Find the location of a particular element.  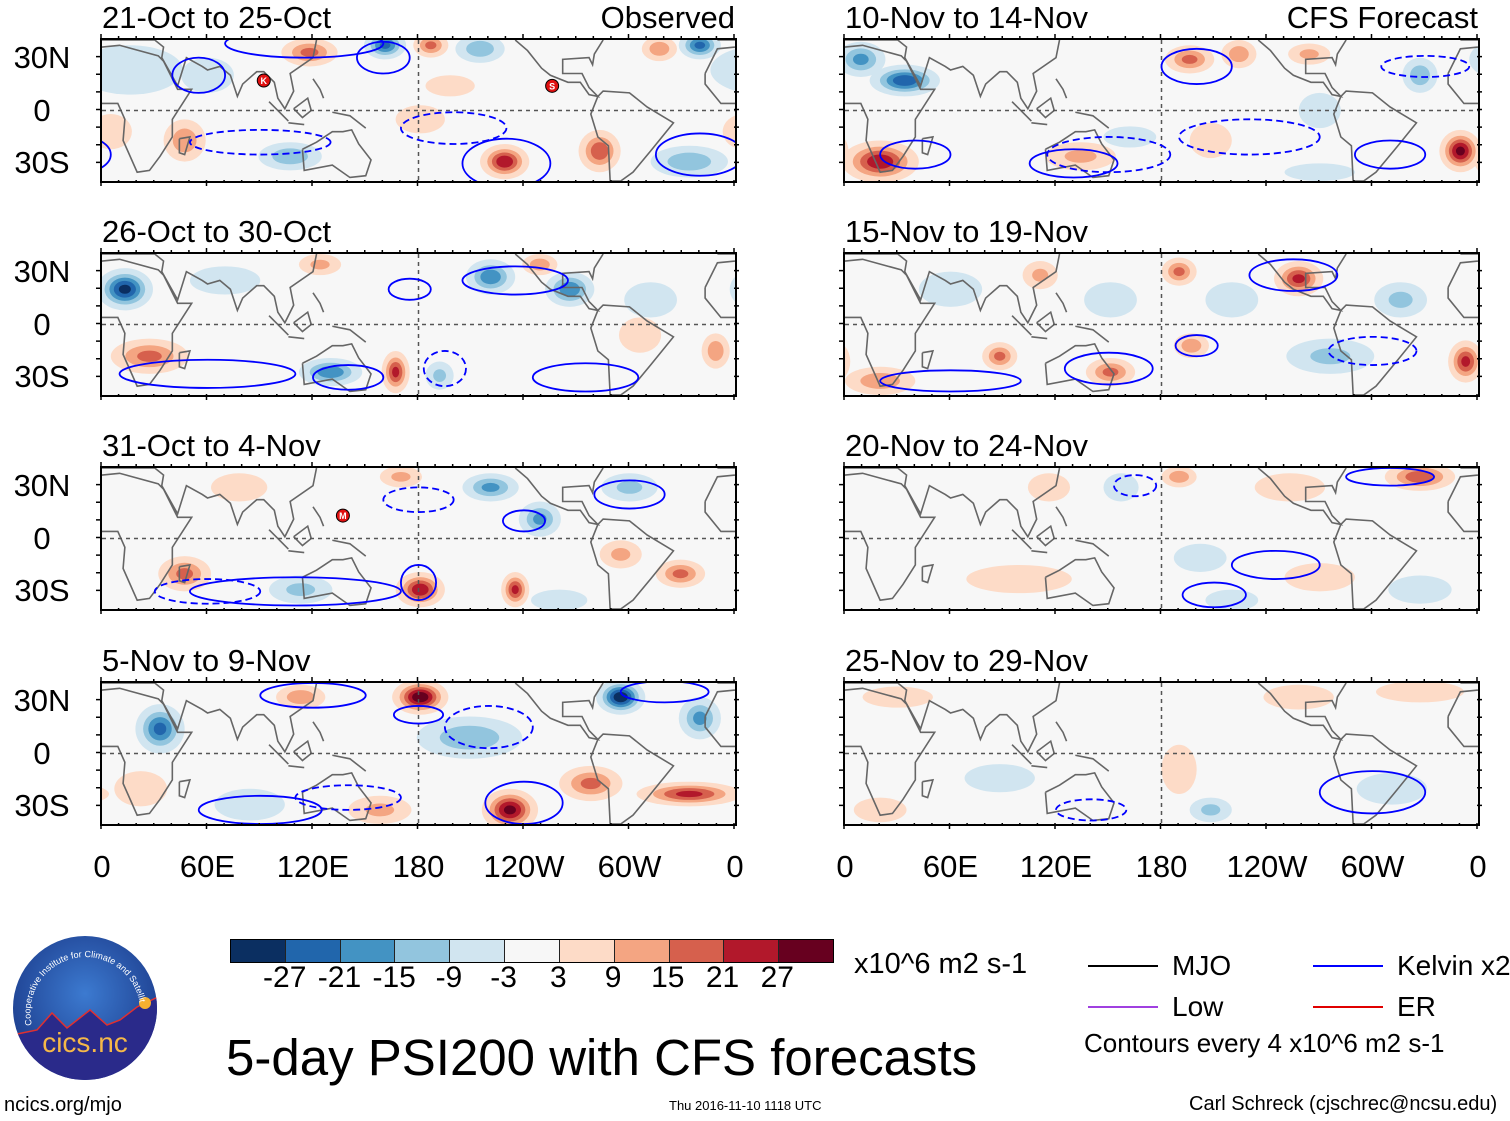

author-credit: Carl Schreck (cjschrec@ncsu.edu) is located at coordinates (1343, 1104).